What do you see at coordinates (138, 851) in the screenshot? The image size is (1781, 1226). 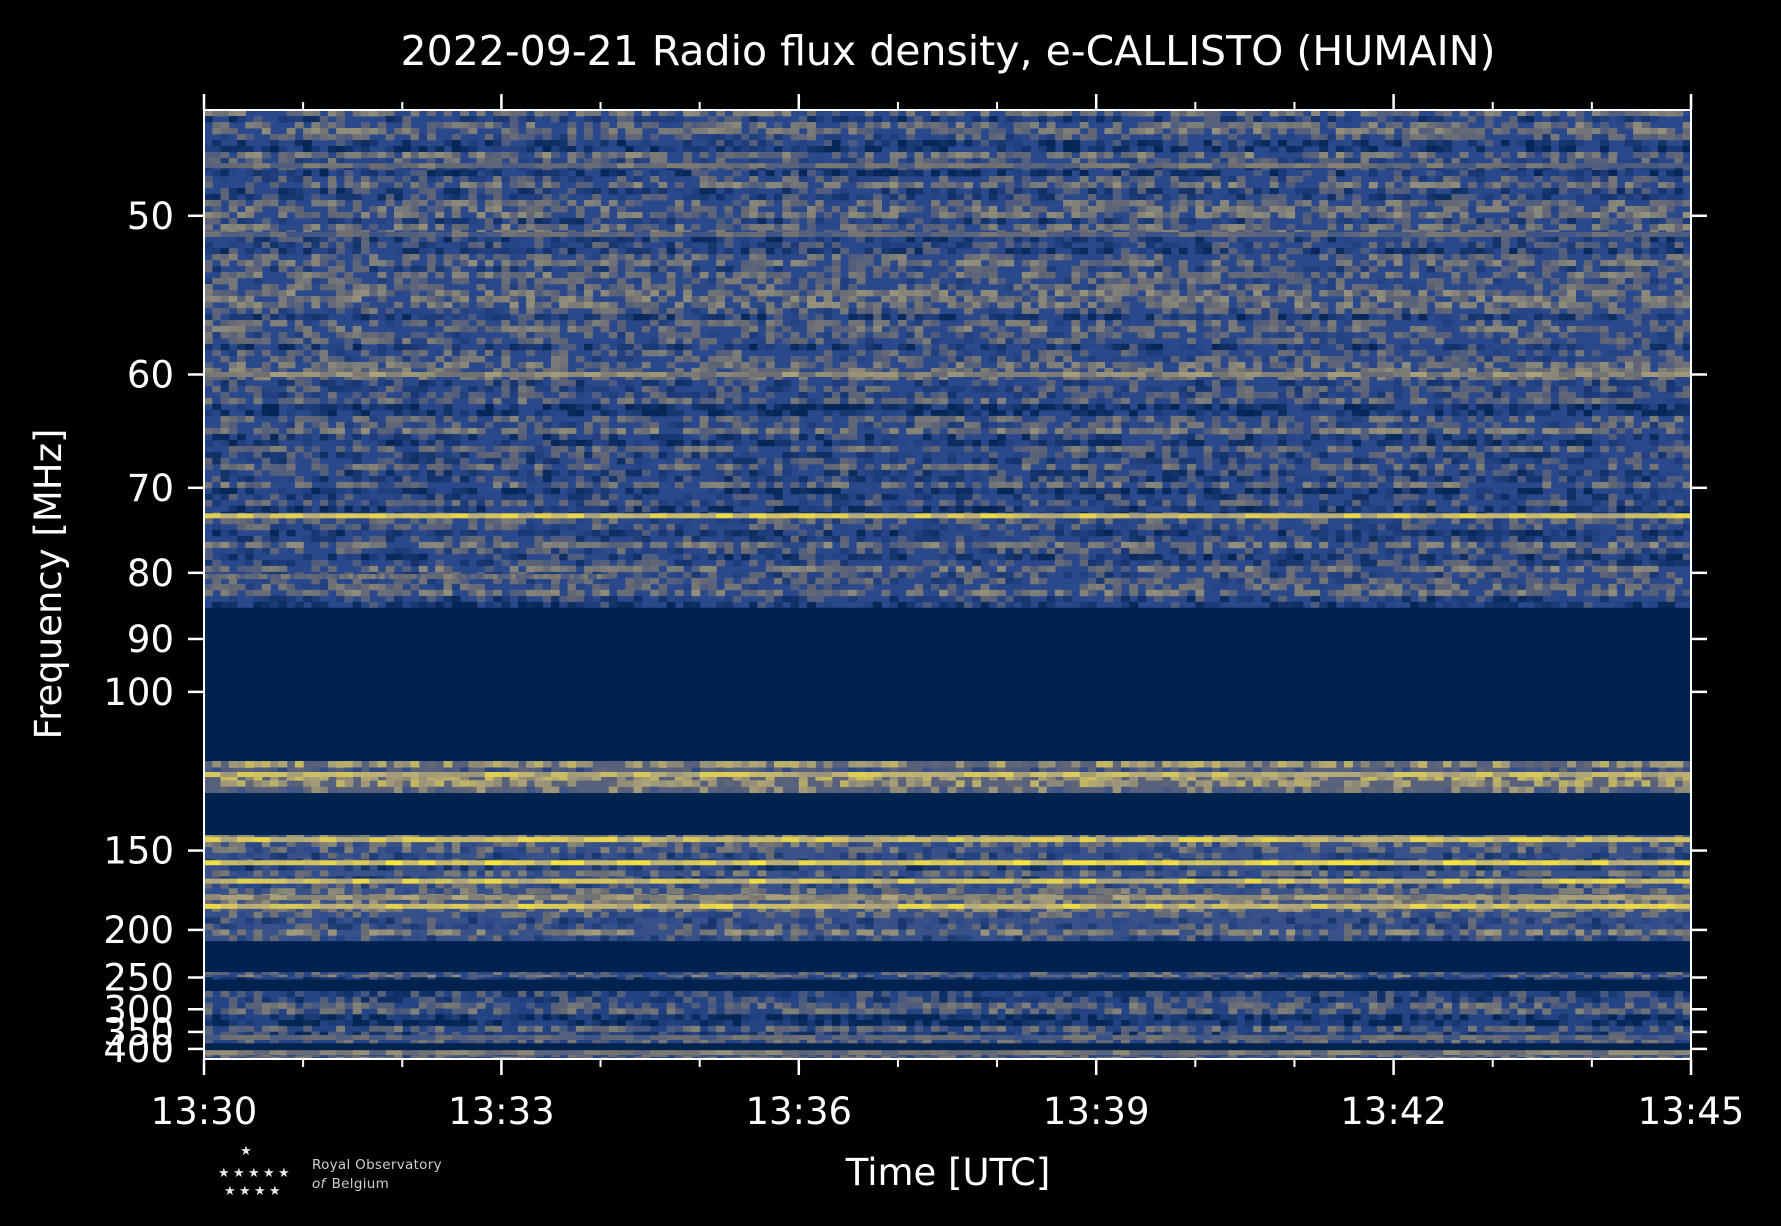 I see `y-tick-label: 150` at bounding box center [138, 851].